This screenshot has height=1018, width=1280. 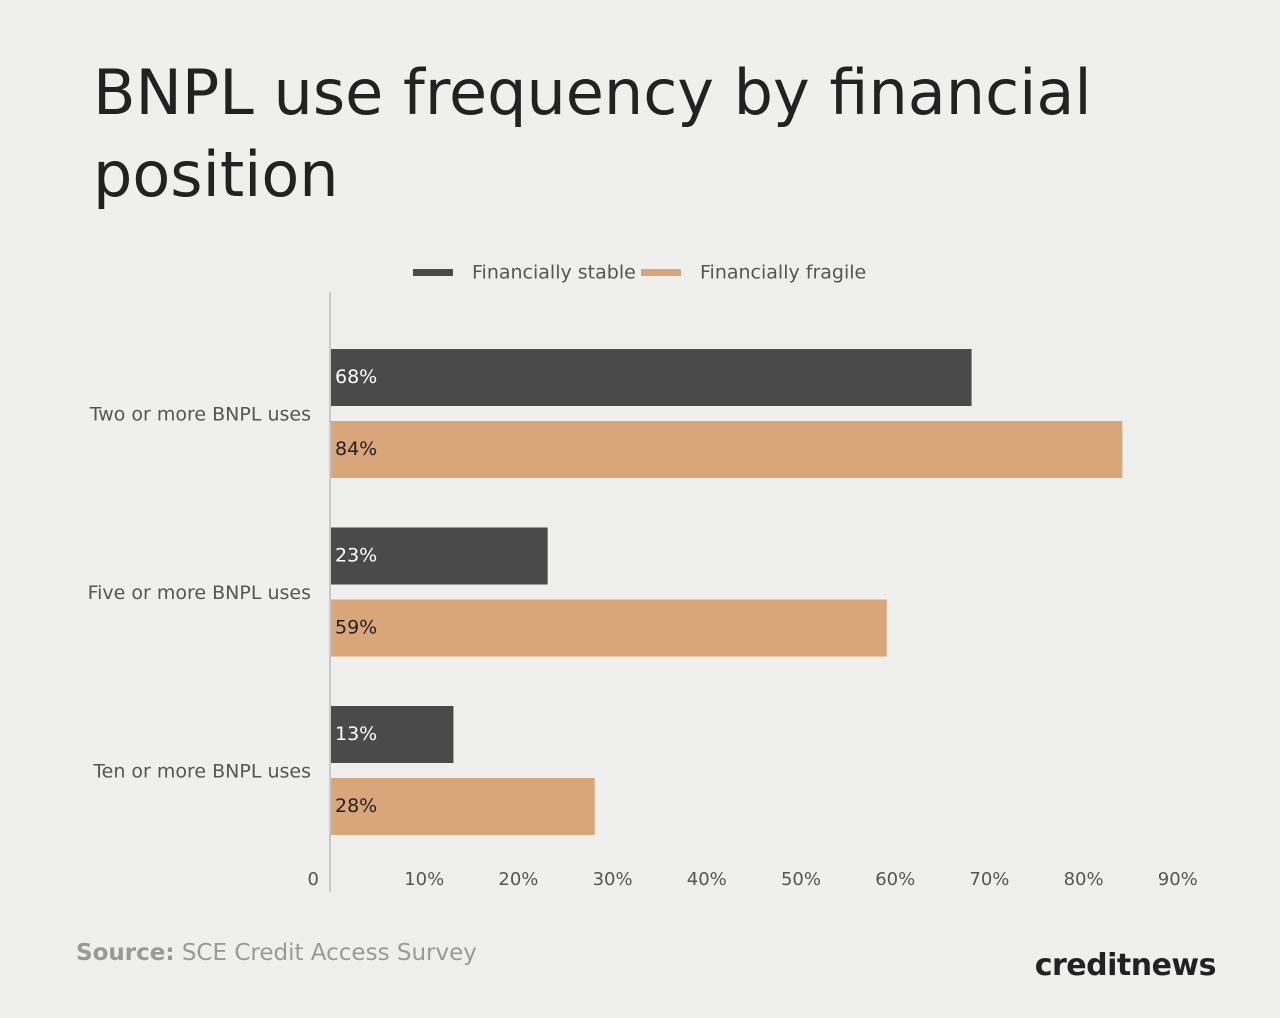 I want to click on x-tick-label: 20%, so click(x=518, y=879).